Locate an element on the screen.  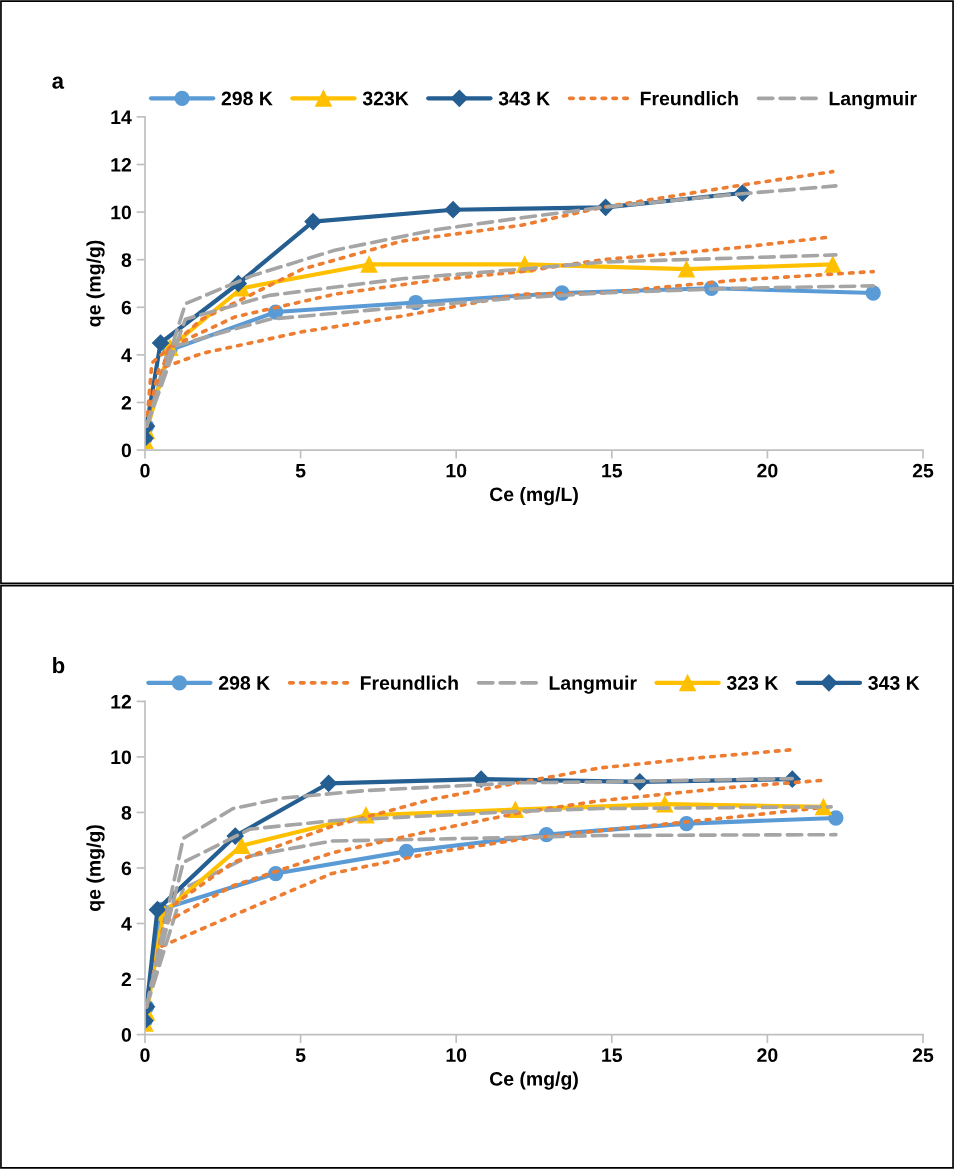
legend-label: 323K is located at coordinates (385, 98).